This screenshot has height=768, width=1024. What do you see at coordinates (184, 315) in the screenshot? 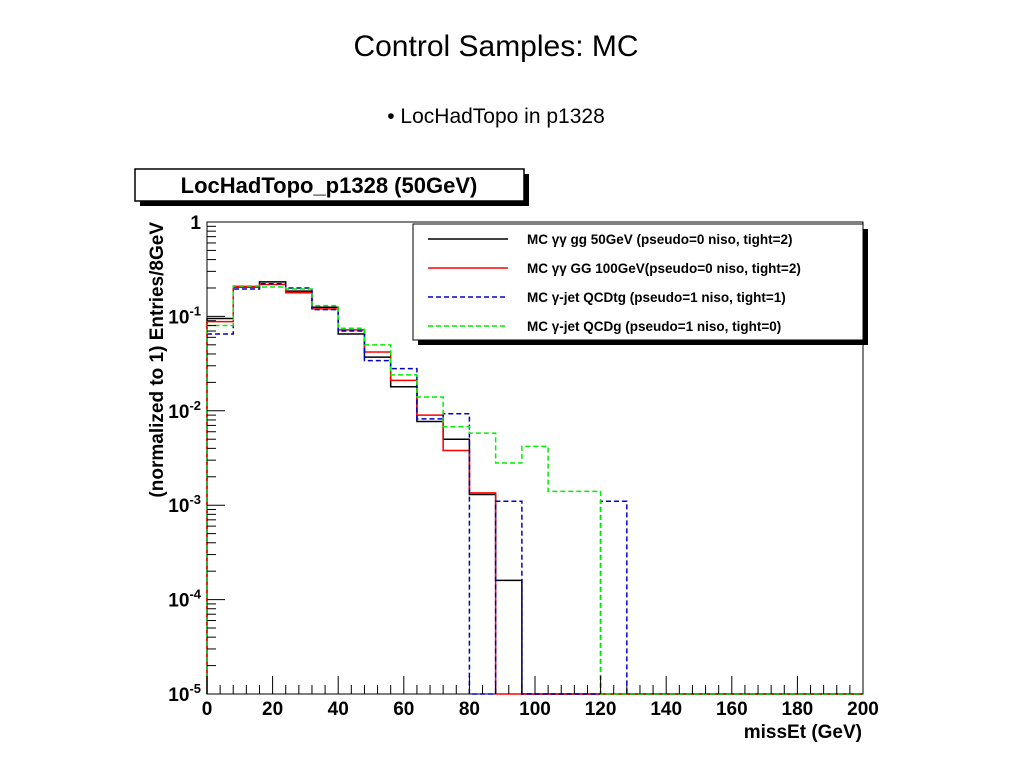
I see `y-tick-label: 10⁻¹` at bounding box center [184, 315].